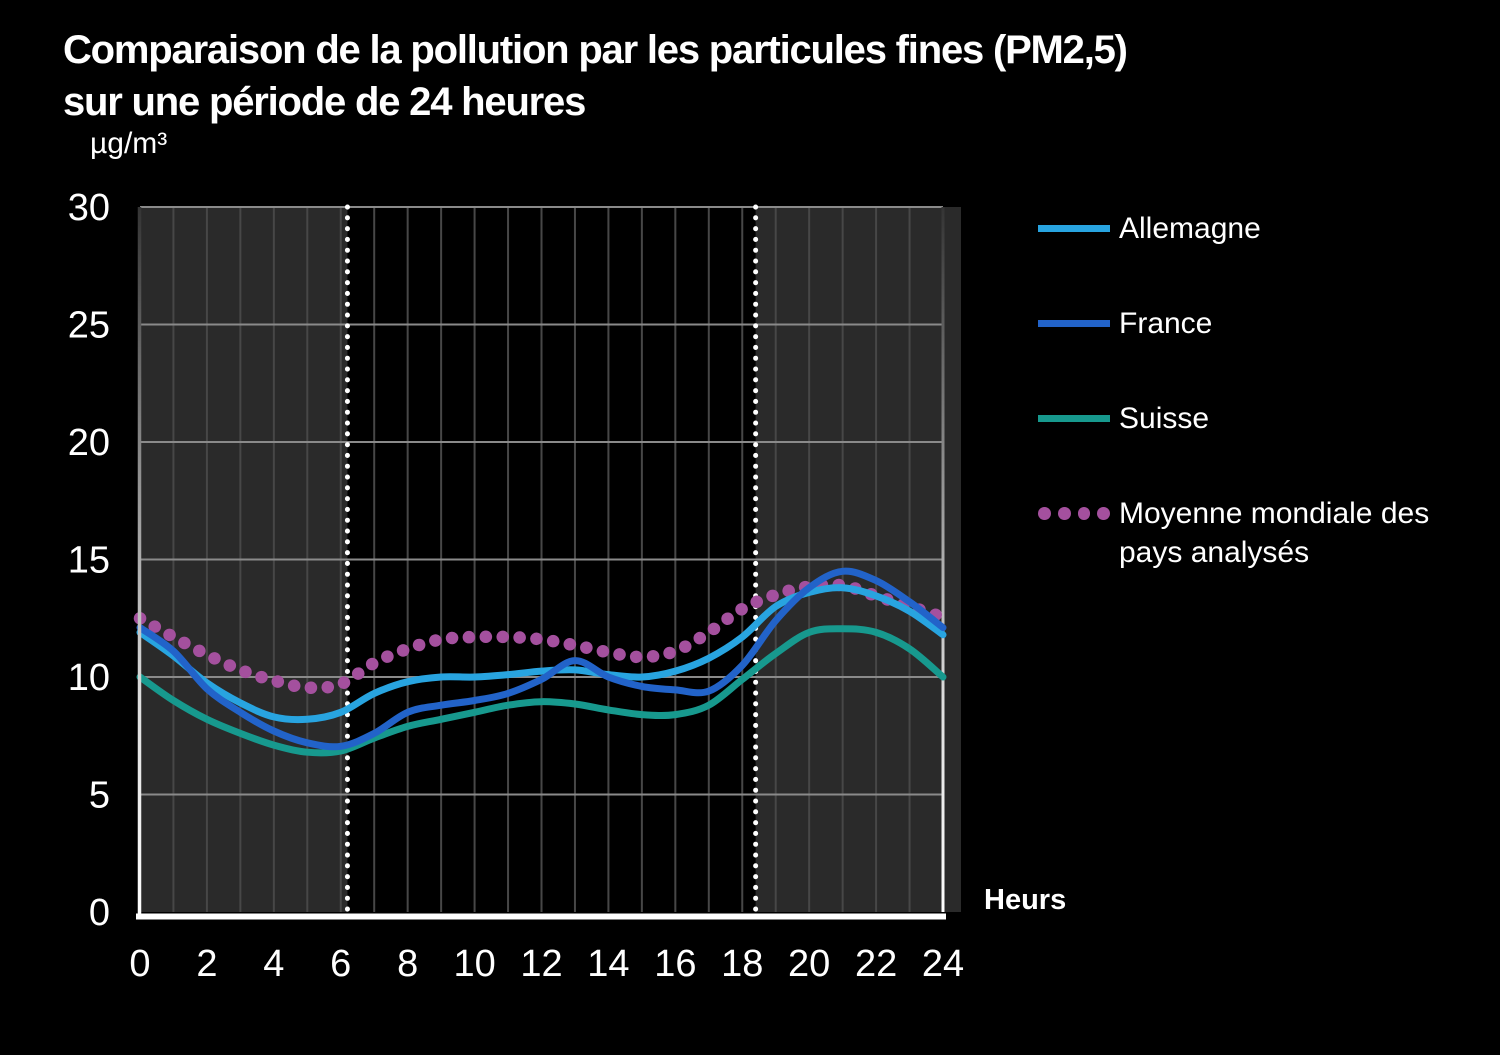 The image size is (1500, 1055). Describe the element at coordinates (129, 143) in the screenshot. I see `y-axis-unit-label: µg/m³` at that location.